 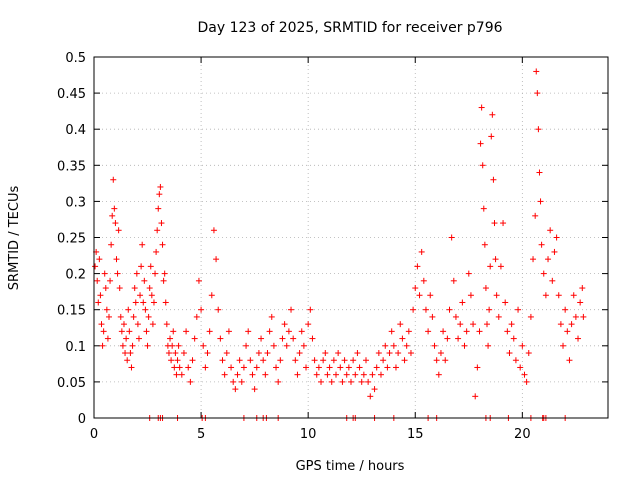 I want to click on y-tick-label: 0.1, so click(x=75, y=347).